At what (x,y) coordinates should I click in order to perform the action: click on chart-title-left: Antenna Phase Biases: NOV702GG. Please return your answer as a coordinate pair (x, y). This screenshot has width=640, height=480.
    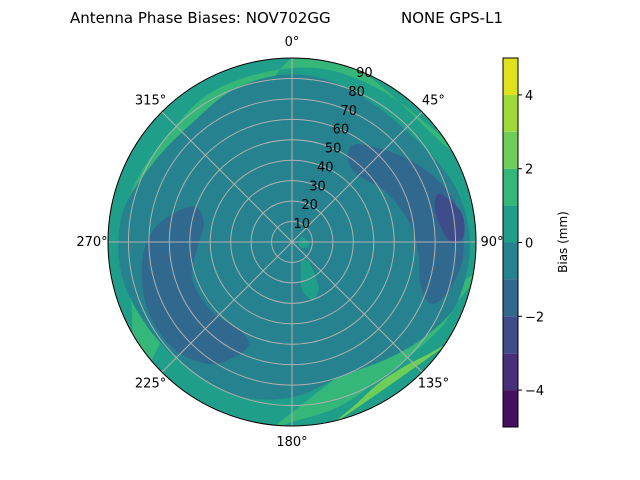
    Looking at the image, I should click on (200, 18).